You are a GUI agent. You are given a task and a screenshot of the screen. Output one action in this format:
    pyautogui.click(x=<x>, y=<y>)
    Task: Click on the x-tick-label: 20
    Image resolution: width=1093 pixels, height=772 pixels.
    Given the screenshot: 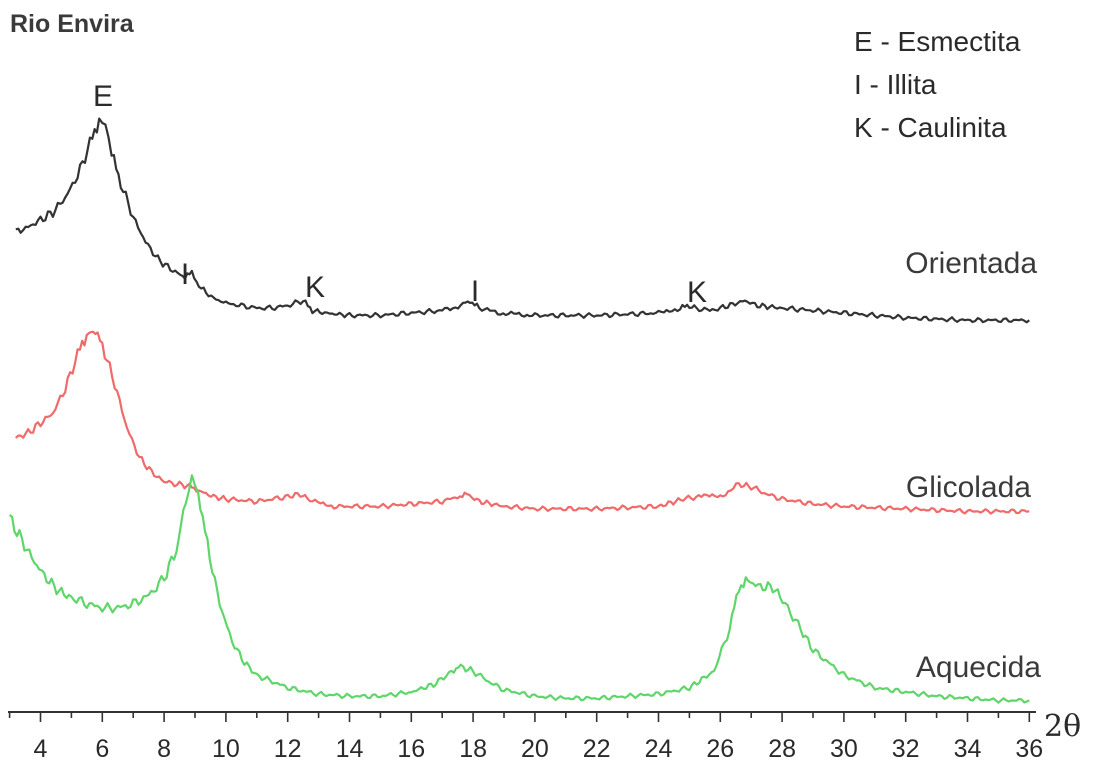 What is the action you would take?
    pyautogui.click(x=535, y=749)
    